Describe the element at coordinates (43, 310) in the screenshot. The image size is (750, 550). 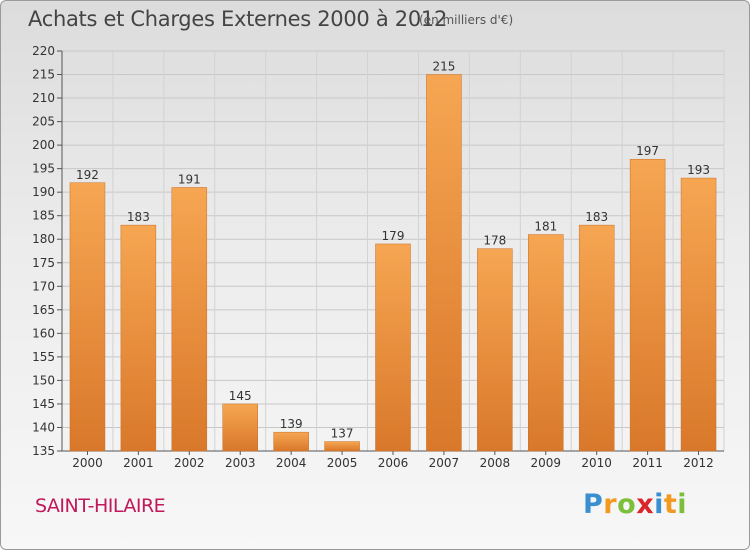
I see `y-tick-label: 165` at that location.